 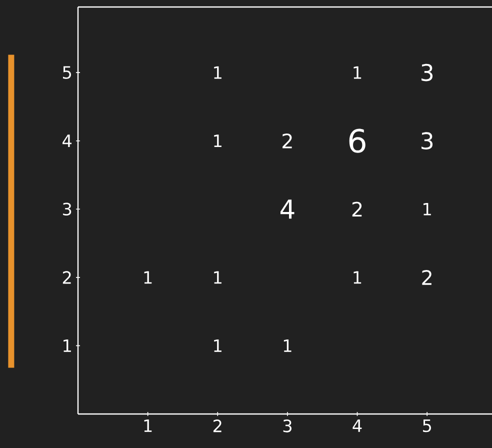 What do you see at coordinates (67, 209) in the screenshot?
I see `y-tick-label: 3` at bounding box center [67, 209].